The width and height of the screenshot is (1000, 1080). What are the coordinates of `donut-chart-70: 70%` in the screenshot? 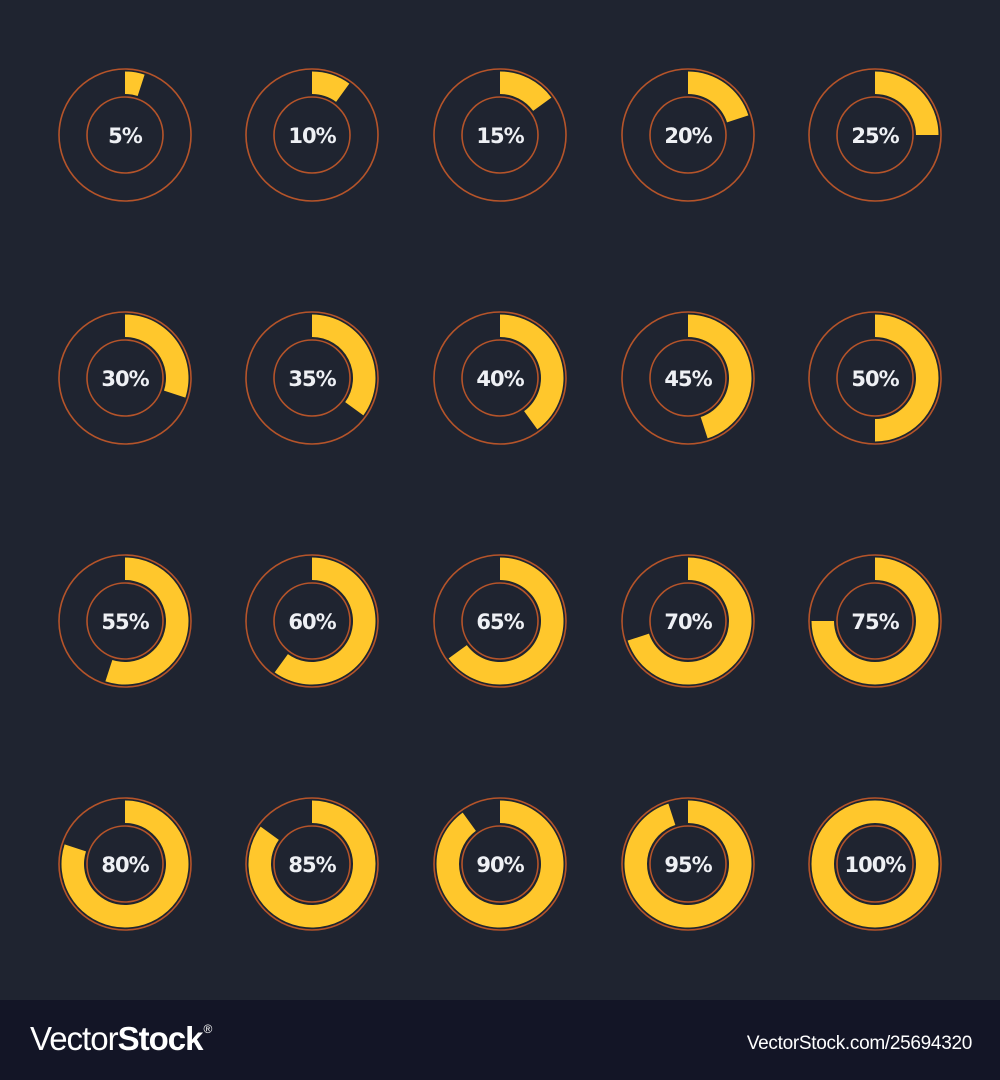 It's located at (688, 621).